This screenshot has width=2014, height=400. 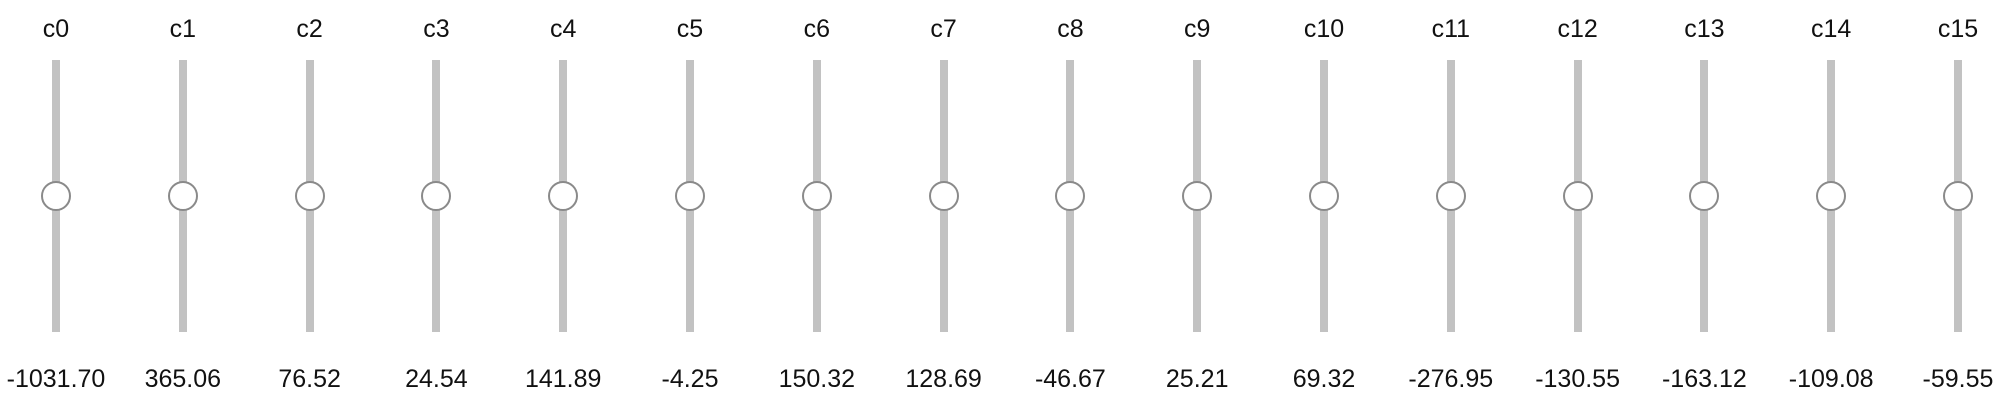 I want to click on slider-value: 128.69, so click(x=943, y=379).